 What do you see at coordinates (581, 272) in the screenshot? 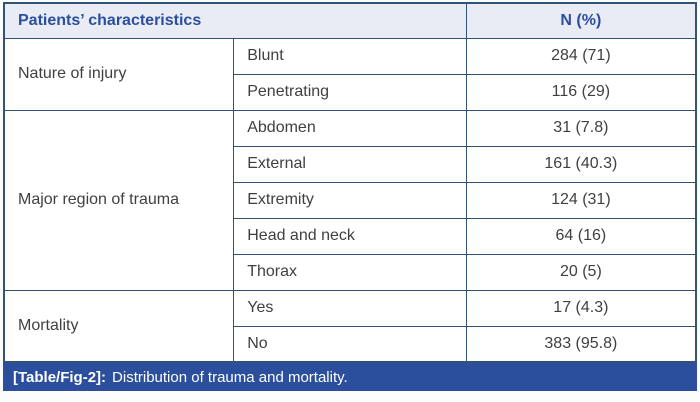
I see `value-thorax: 20 (5)` at bounding box center [581, 272].